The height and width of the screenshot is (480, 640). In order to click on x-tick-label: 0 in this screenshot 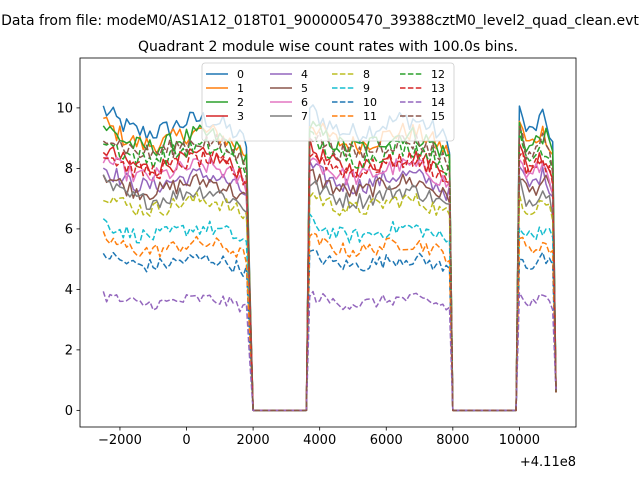, I will do `click(186, 440)`.